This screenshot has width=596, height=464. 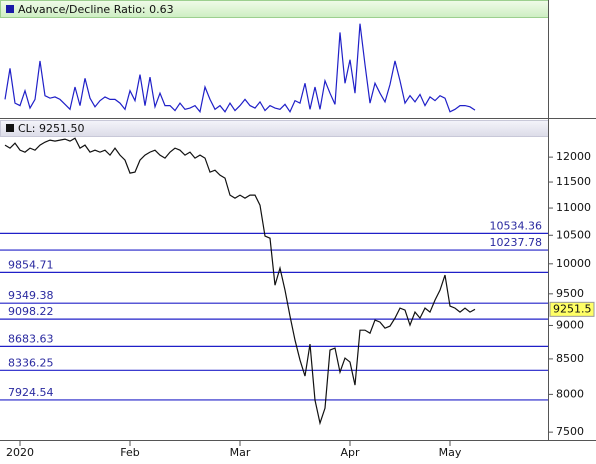 What do you see at coordinates (573, 207) in the screenshot?
I see `y-tick-label: 11000` at bounding box center [573, 207].